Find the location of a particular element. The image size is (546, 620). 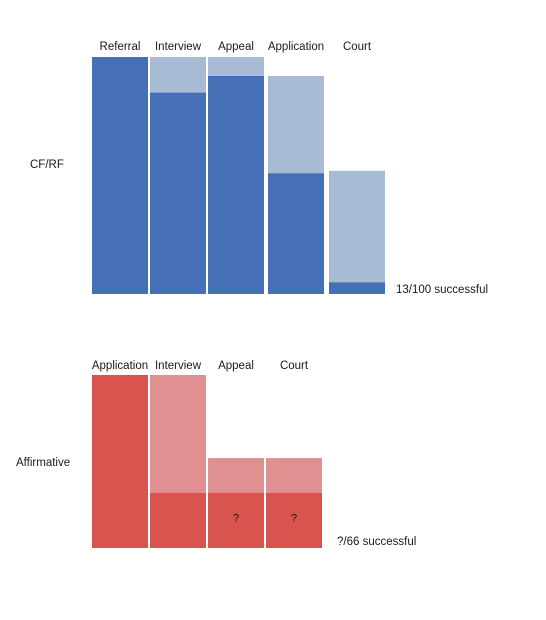

annotation-affirmative: ?/66 successful is located at coordinates (376, 542).